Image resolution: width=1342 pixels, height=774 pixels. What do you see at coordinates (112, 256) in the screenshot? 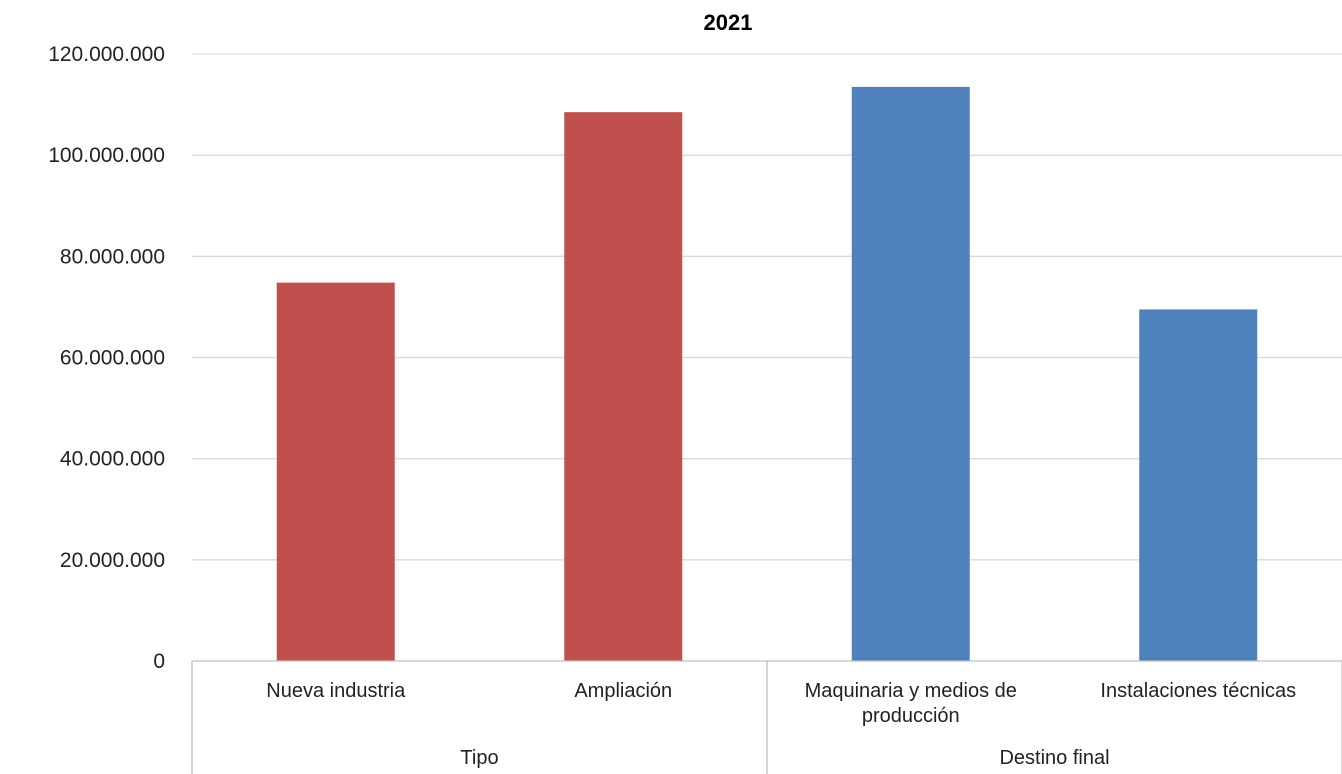
I see `y-tick-label: 80.000.000` at bounding box center [112, 256].